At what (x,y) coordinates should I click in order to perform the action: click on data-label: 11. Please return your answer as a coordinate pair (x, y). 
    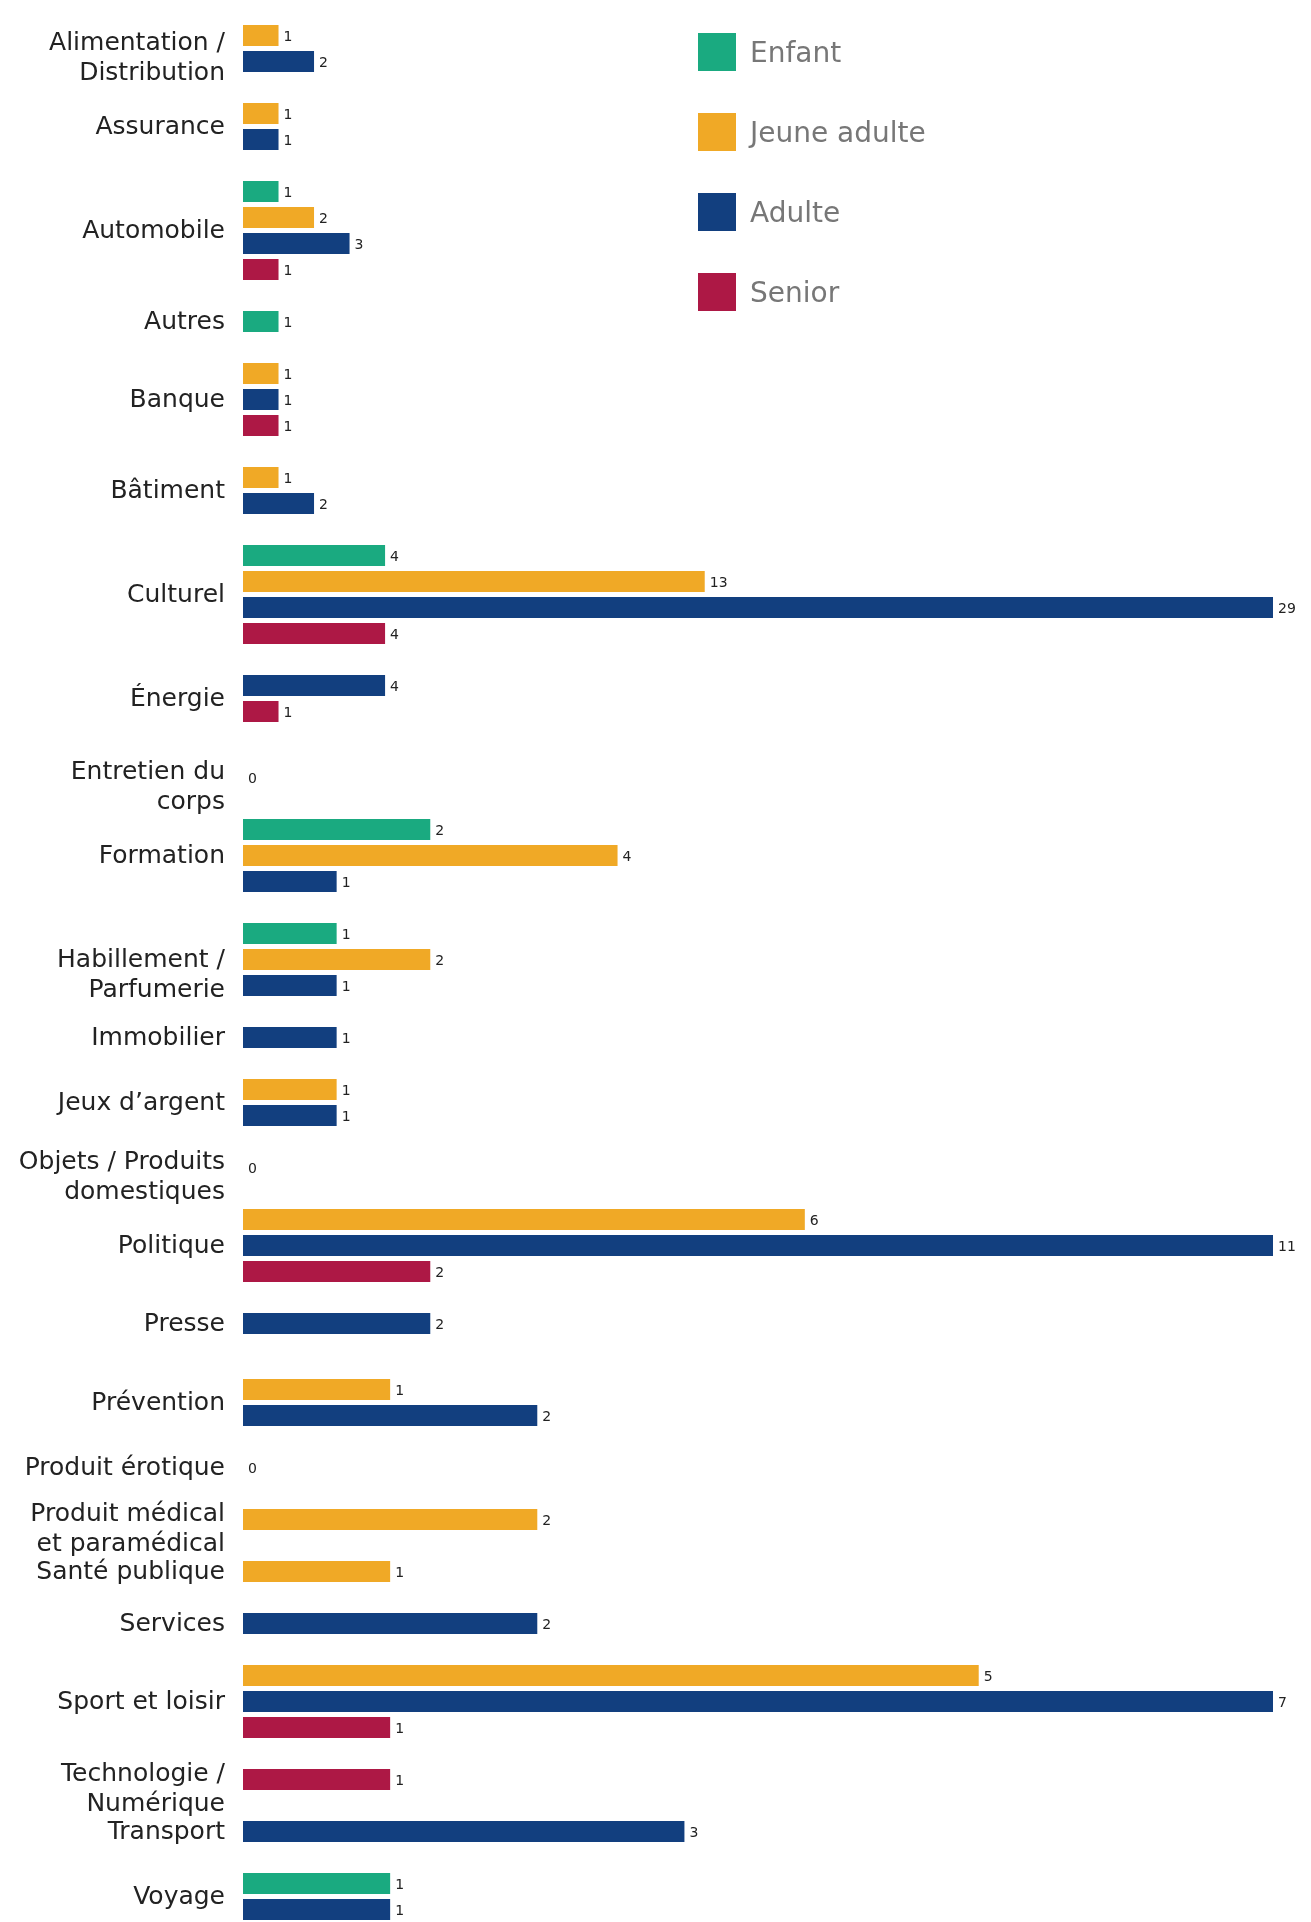
    Looking at the image, I should click on (1287, 1245).